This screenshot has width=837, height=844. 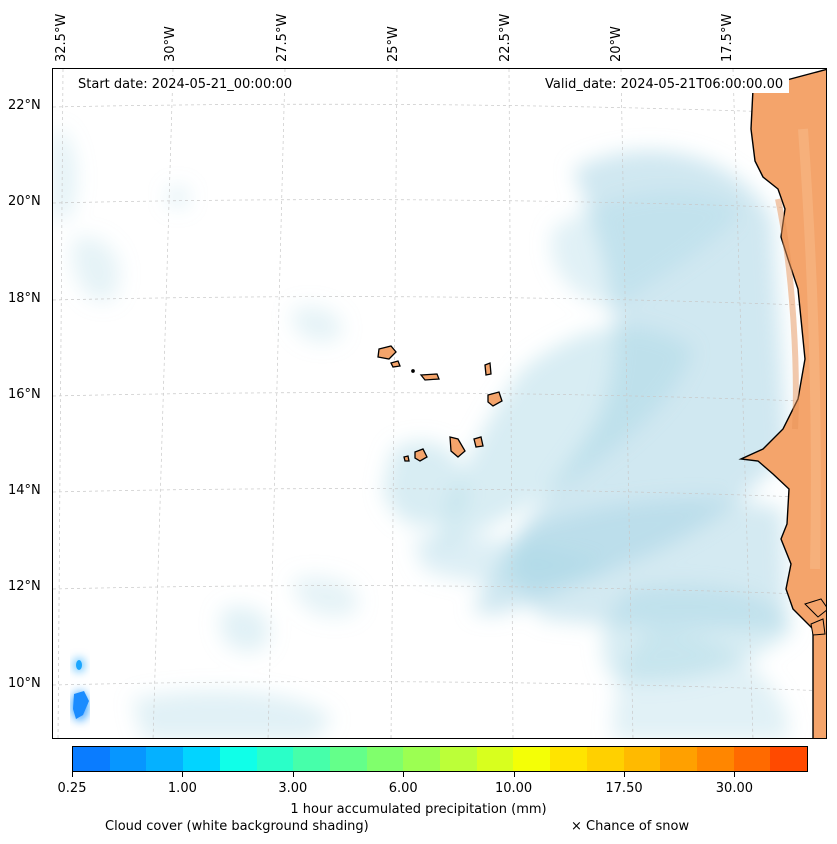 I want to click on longitude-label-25w: 25°W, so click(x=393, y=44).